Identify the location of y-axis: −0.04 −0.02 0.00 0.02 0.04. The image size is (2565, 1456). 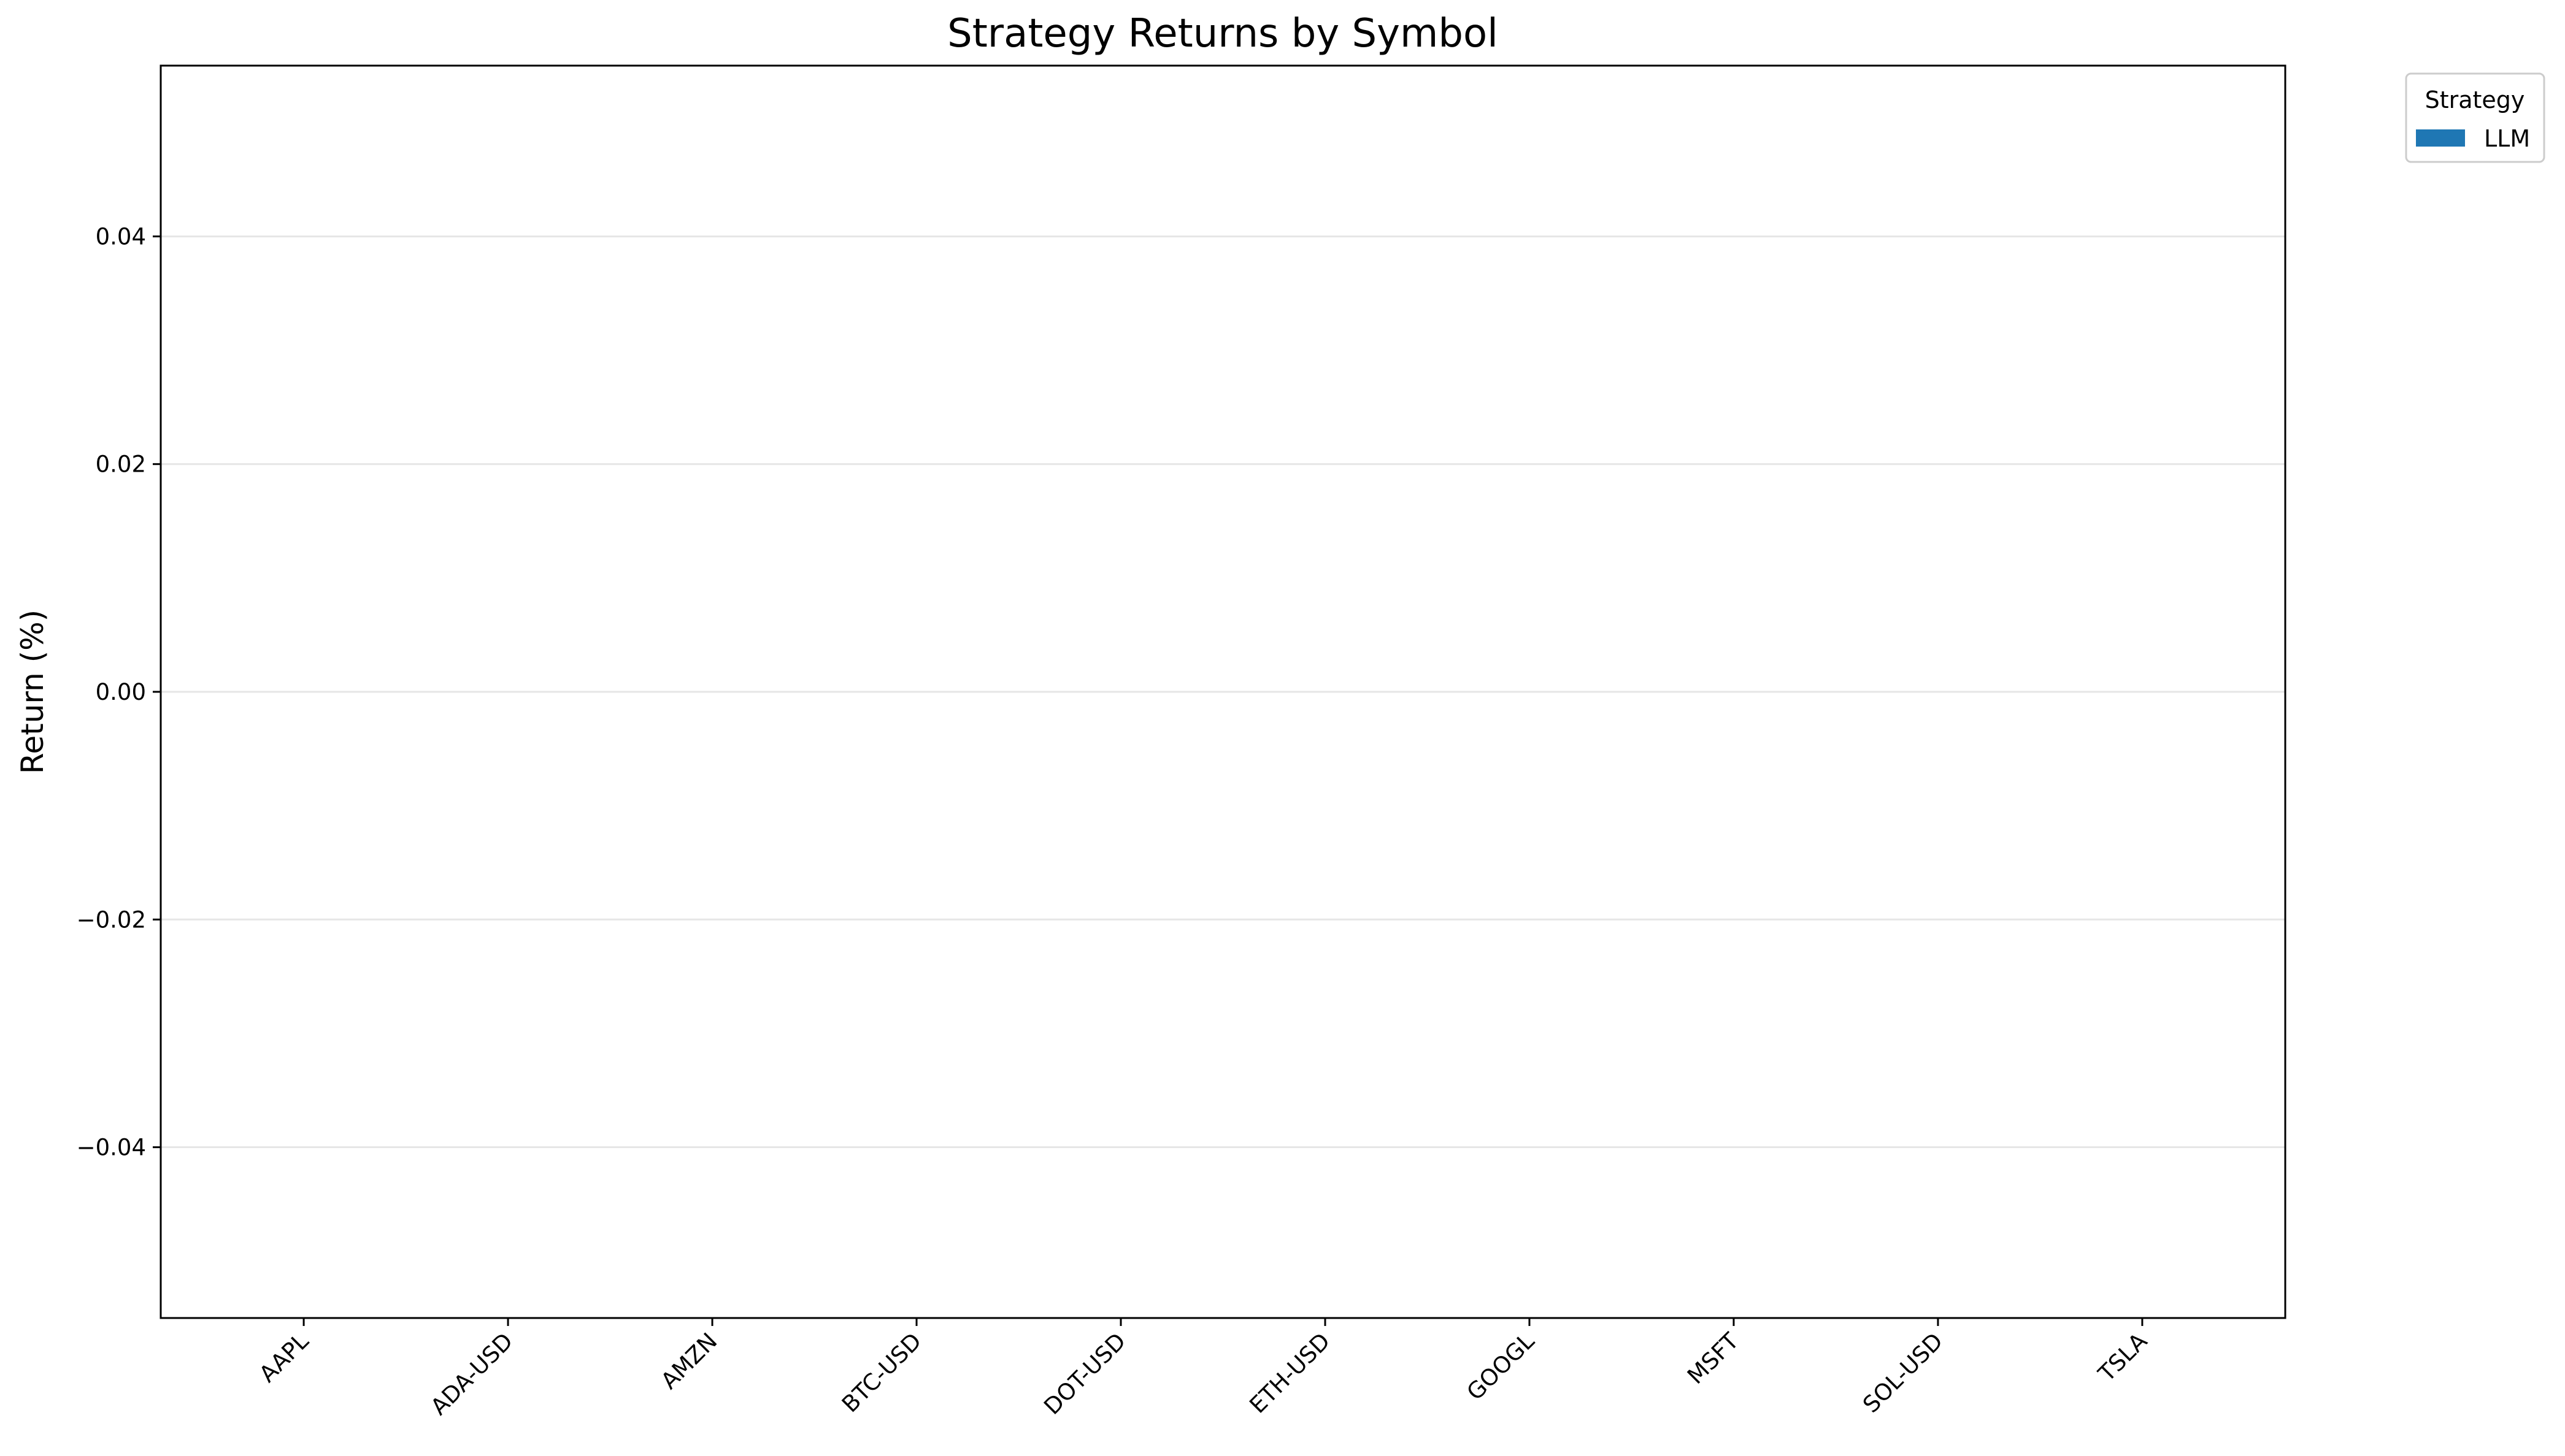
(119, 692).